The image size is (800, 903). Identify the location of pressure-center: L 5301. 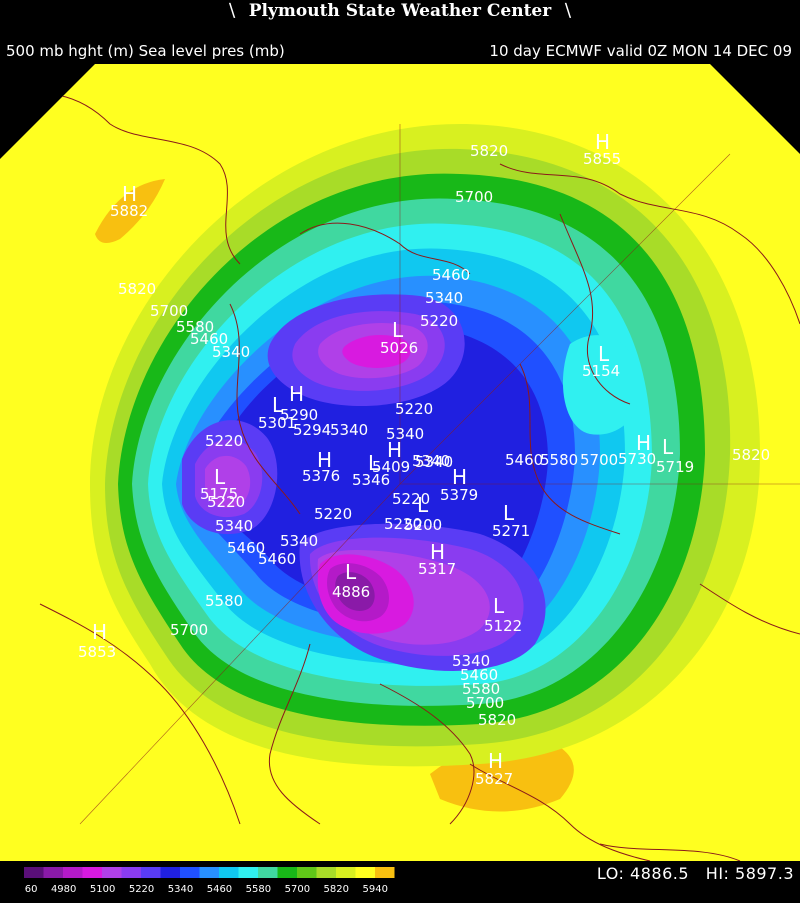
(277, 412).